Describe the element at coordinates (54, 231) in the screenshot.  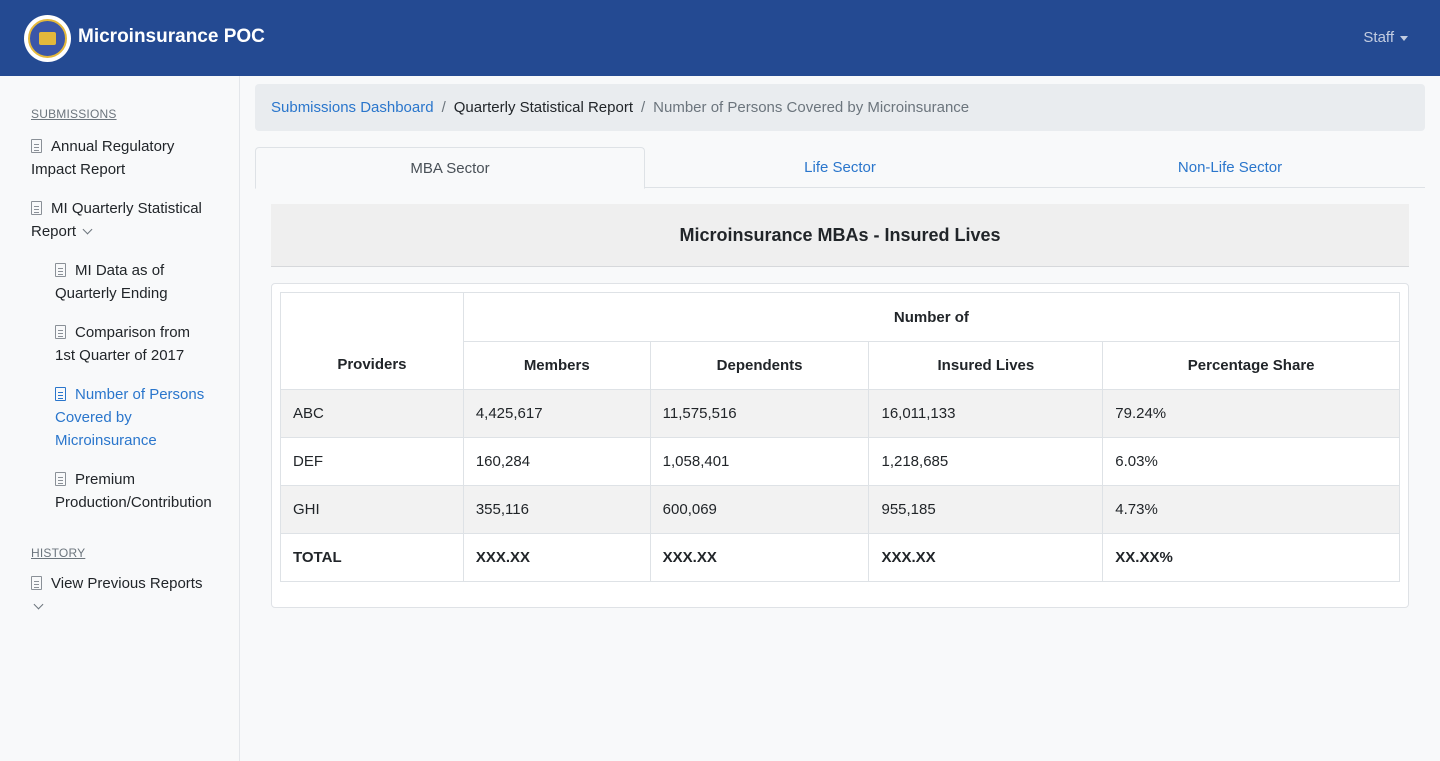
I see `sidebar-item-label: Report` at that location.